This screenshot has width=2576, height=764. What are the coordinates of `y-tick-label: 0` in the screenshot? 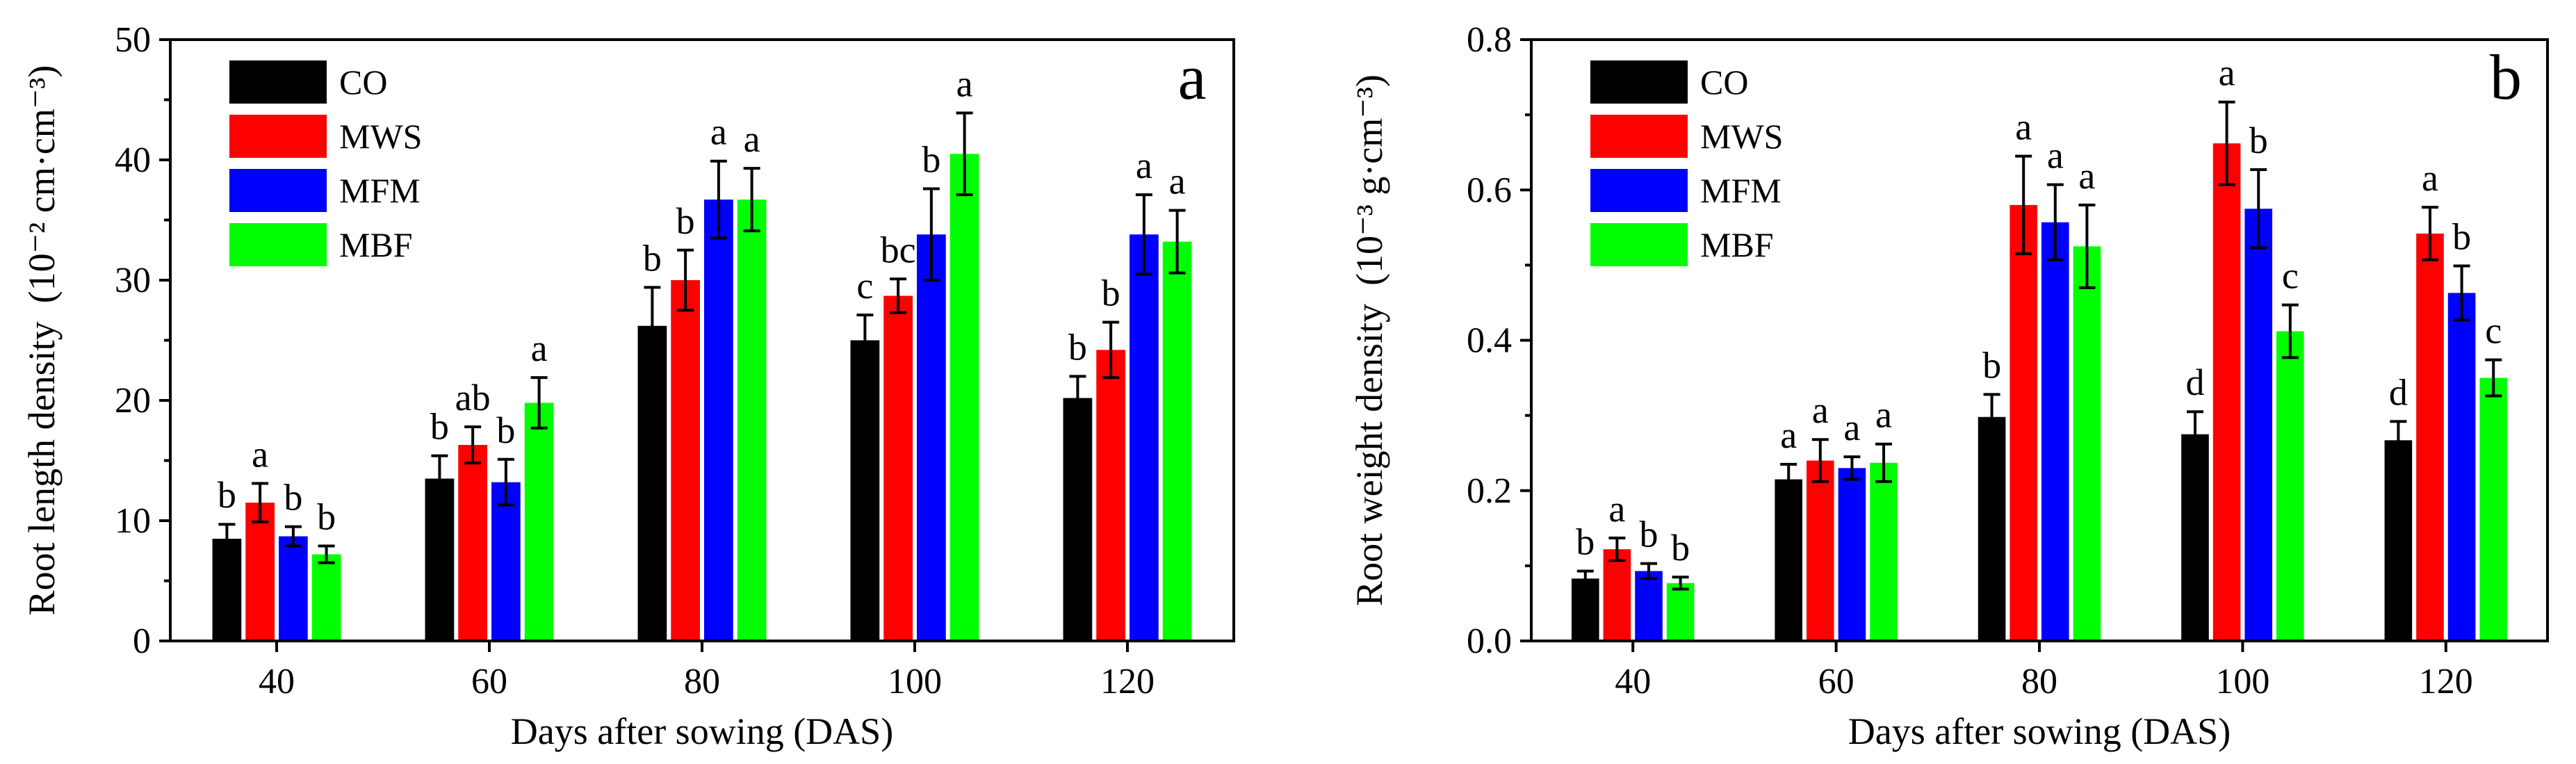 It's located at (142, 641).